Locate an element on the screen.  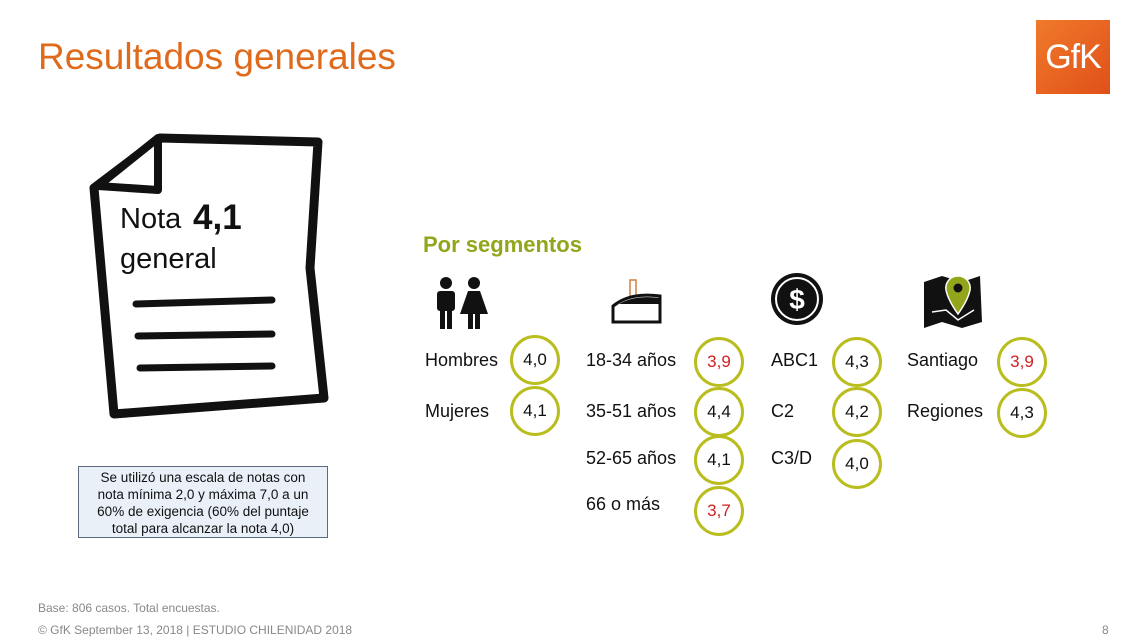
base-note: Base: 806 casos. Total encuestas. is located at coordinates (129, 608).